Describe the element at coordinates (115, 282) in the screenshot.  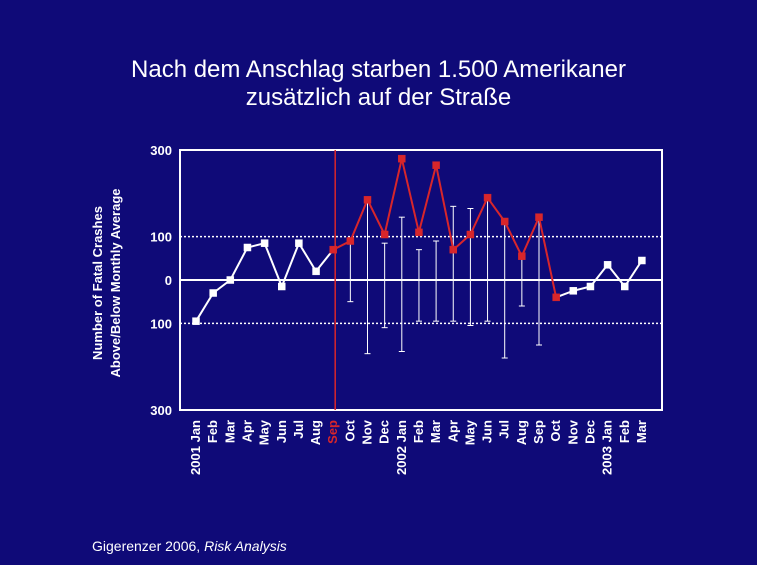
I see `y-axis-title-line-2: Above/Below Monthly Average` at that location.